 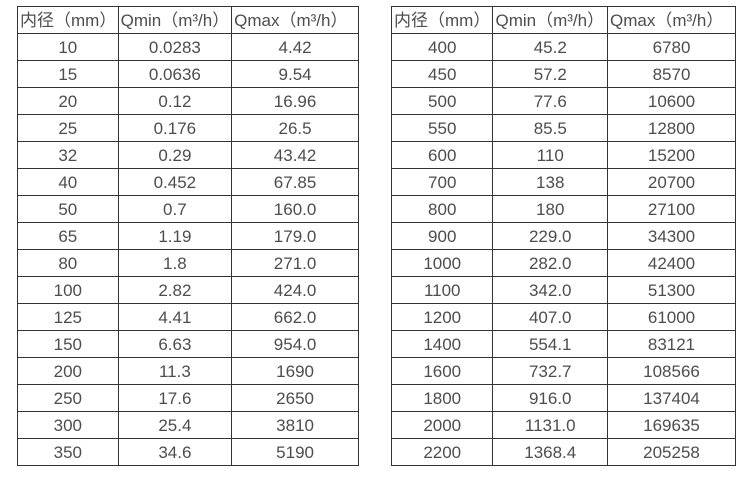 I want to click on table-cell: 20700, so click(x=671, y=182).